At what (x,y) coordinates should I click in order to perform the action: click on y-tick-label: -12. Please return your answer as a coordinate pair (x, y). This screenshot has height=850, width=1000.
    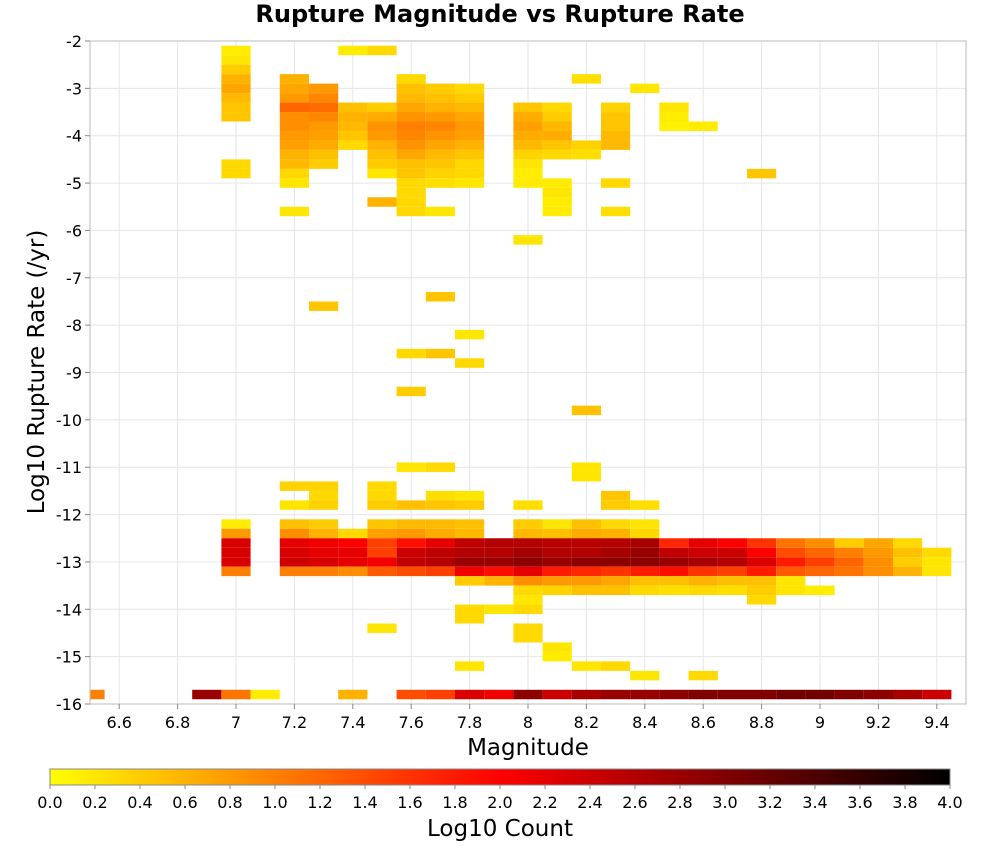
    Looking at the image, I should click on (69, 515).